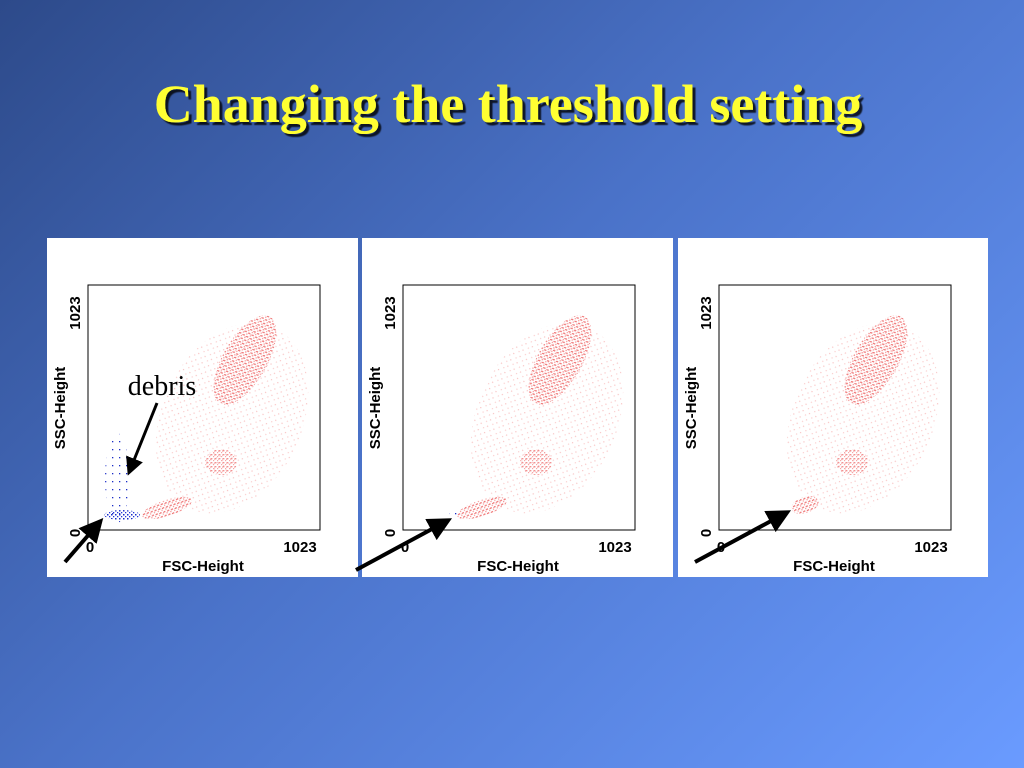  I want to click on debris-sparse, so click(117, 478).